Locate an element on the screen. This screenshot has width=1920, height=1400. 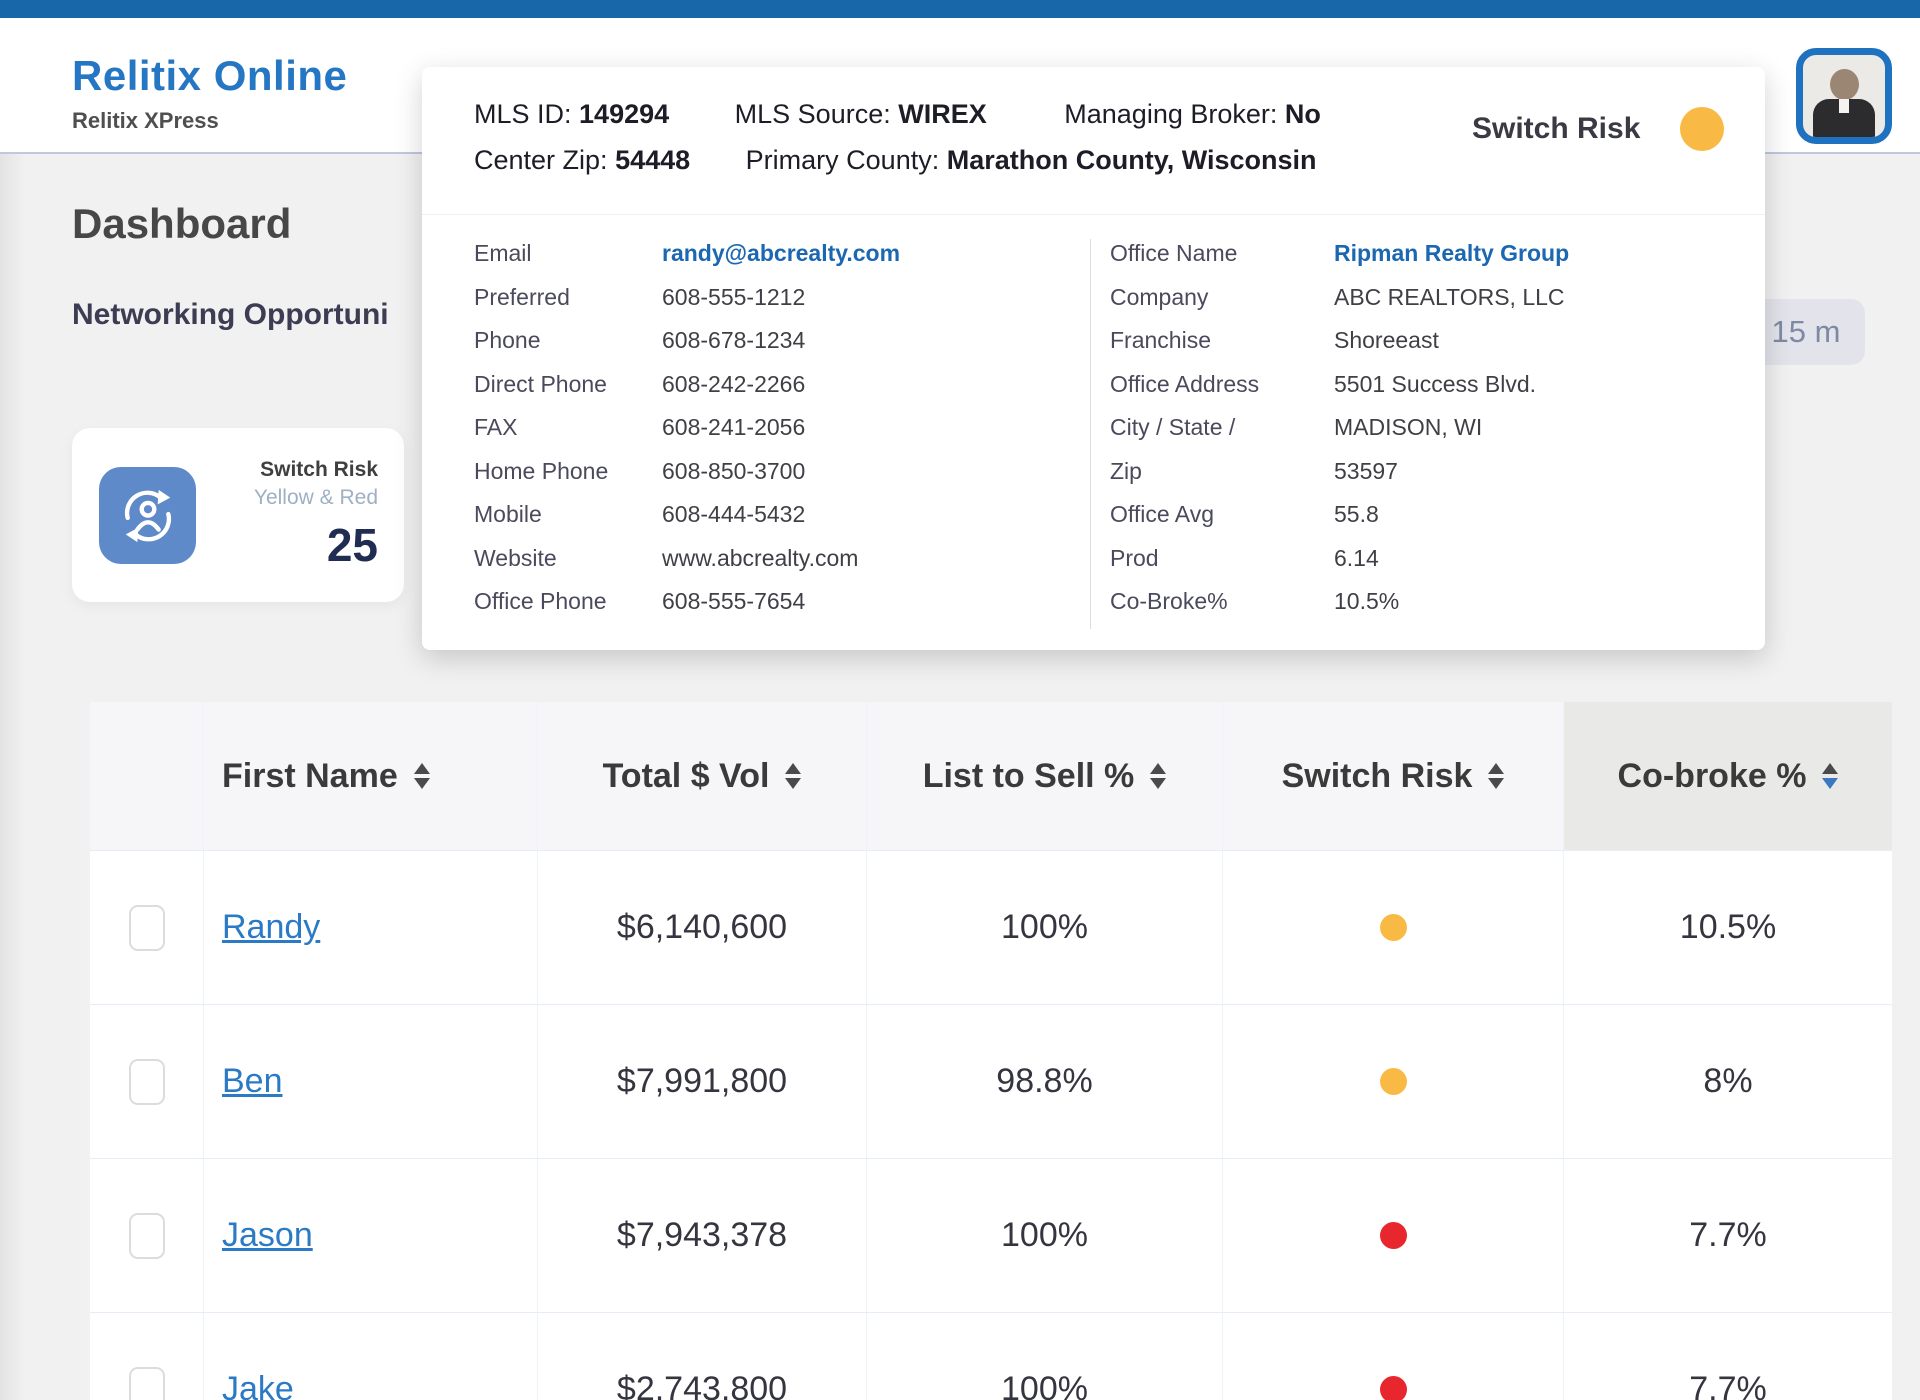
sort-icon-active is located at coordinates (1830, 776).